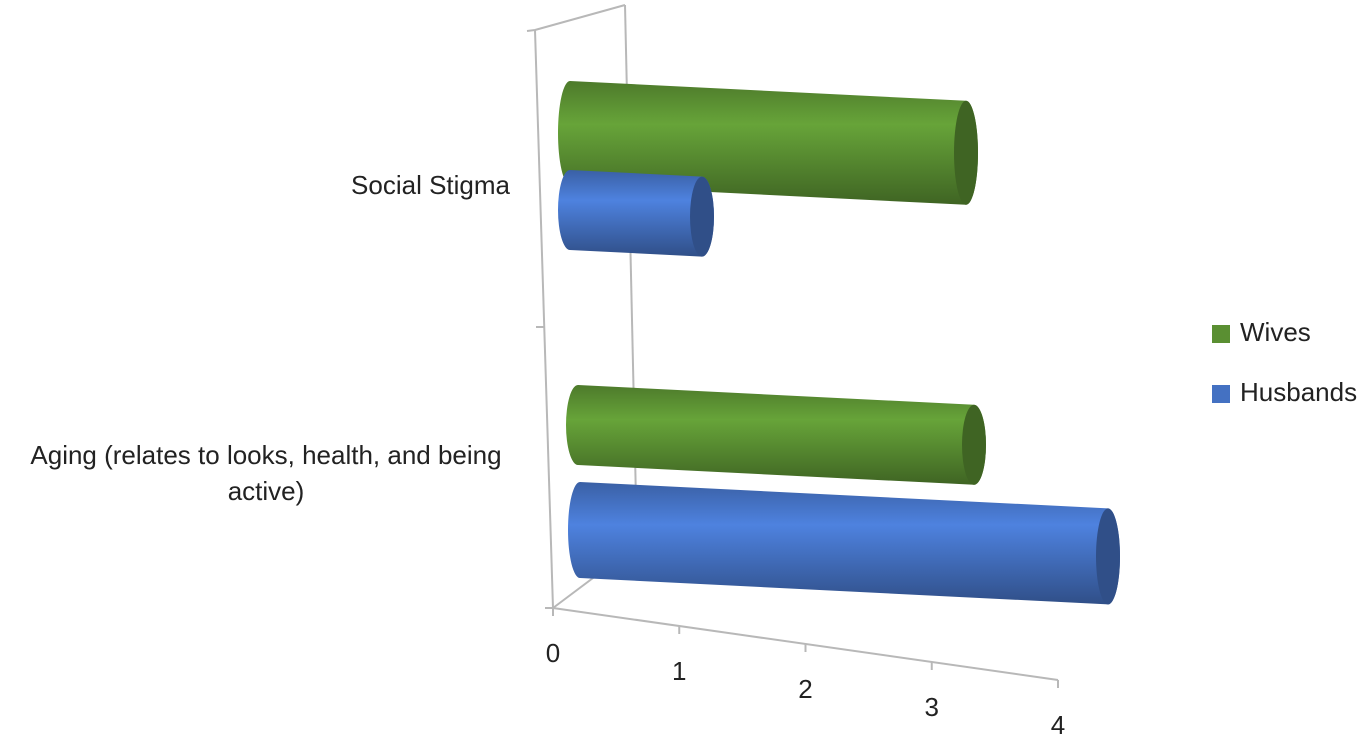 This screenshot has width=1367, height=742. I want to click on legend-label: Wives, so click(1275, 332).